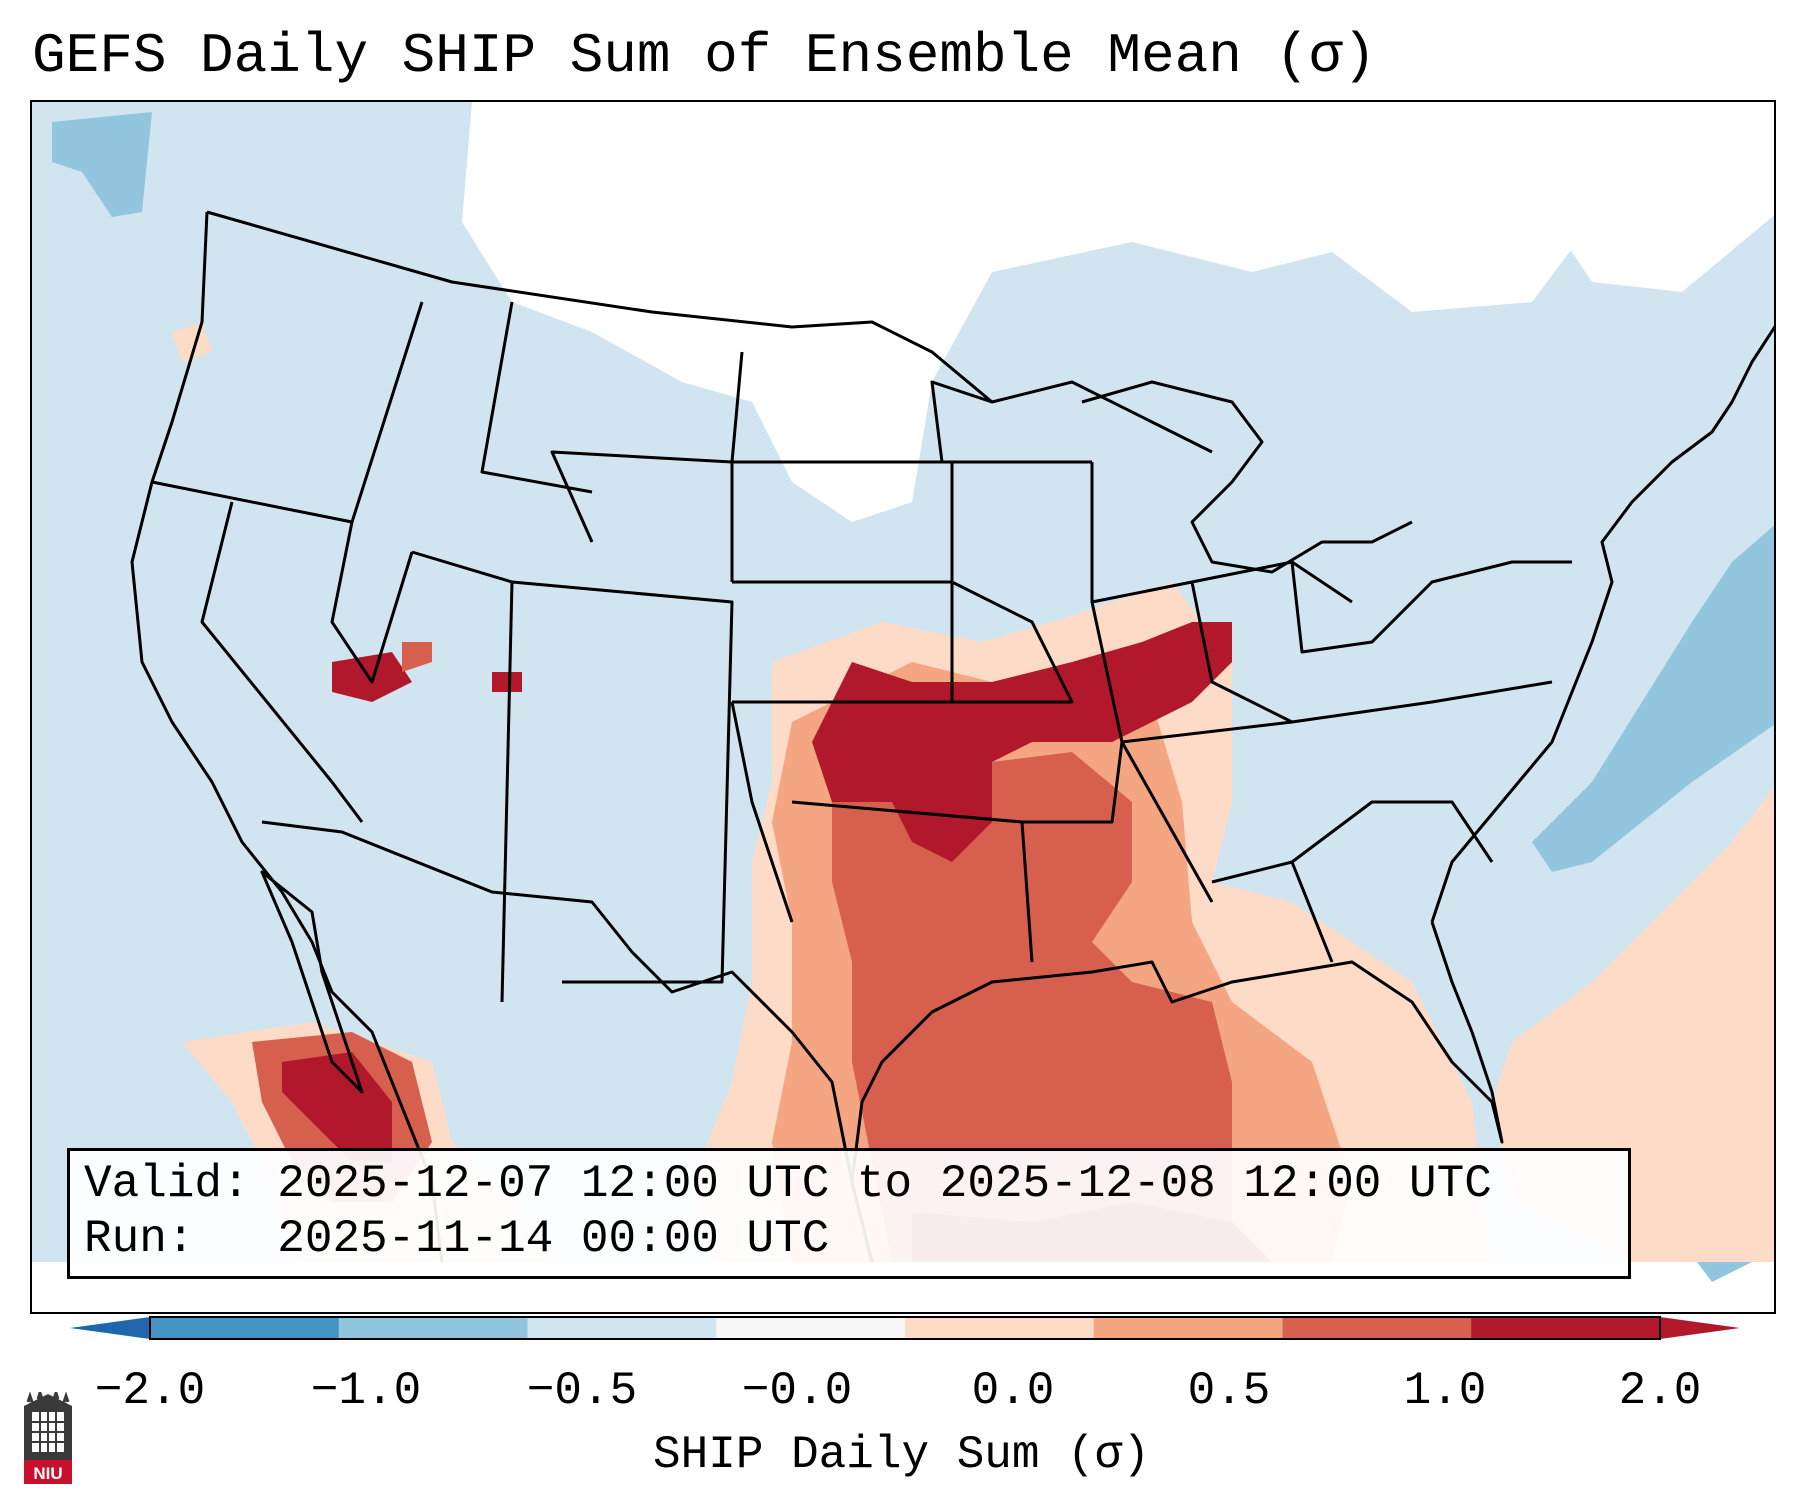 The image size is (1803, 1506). I want to click on colorbar-tick-label: 0.0, so click(1013, 1391).